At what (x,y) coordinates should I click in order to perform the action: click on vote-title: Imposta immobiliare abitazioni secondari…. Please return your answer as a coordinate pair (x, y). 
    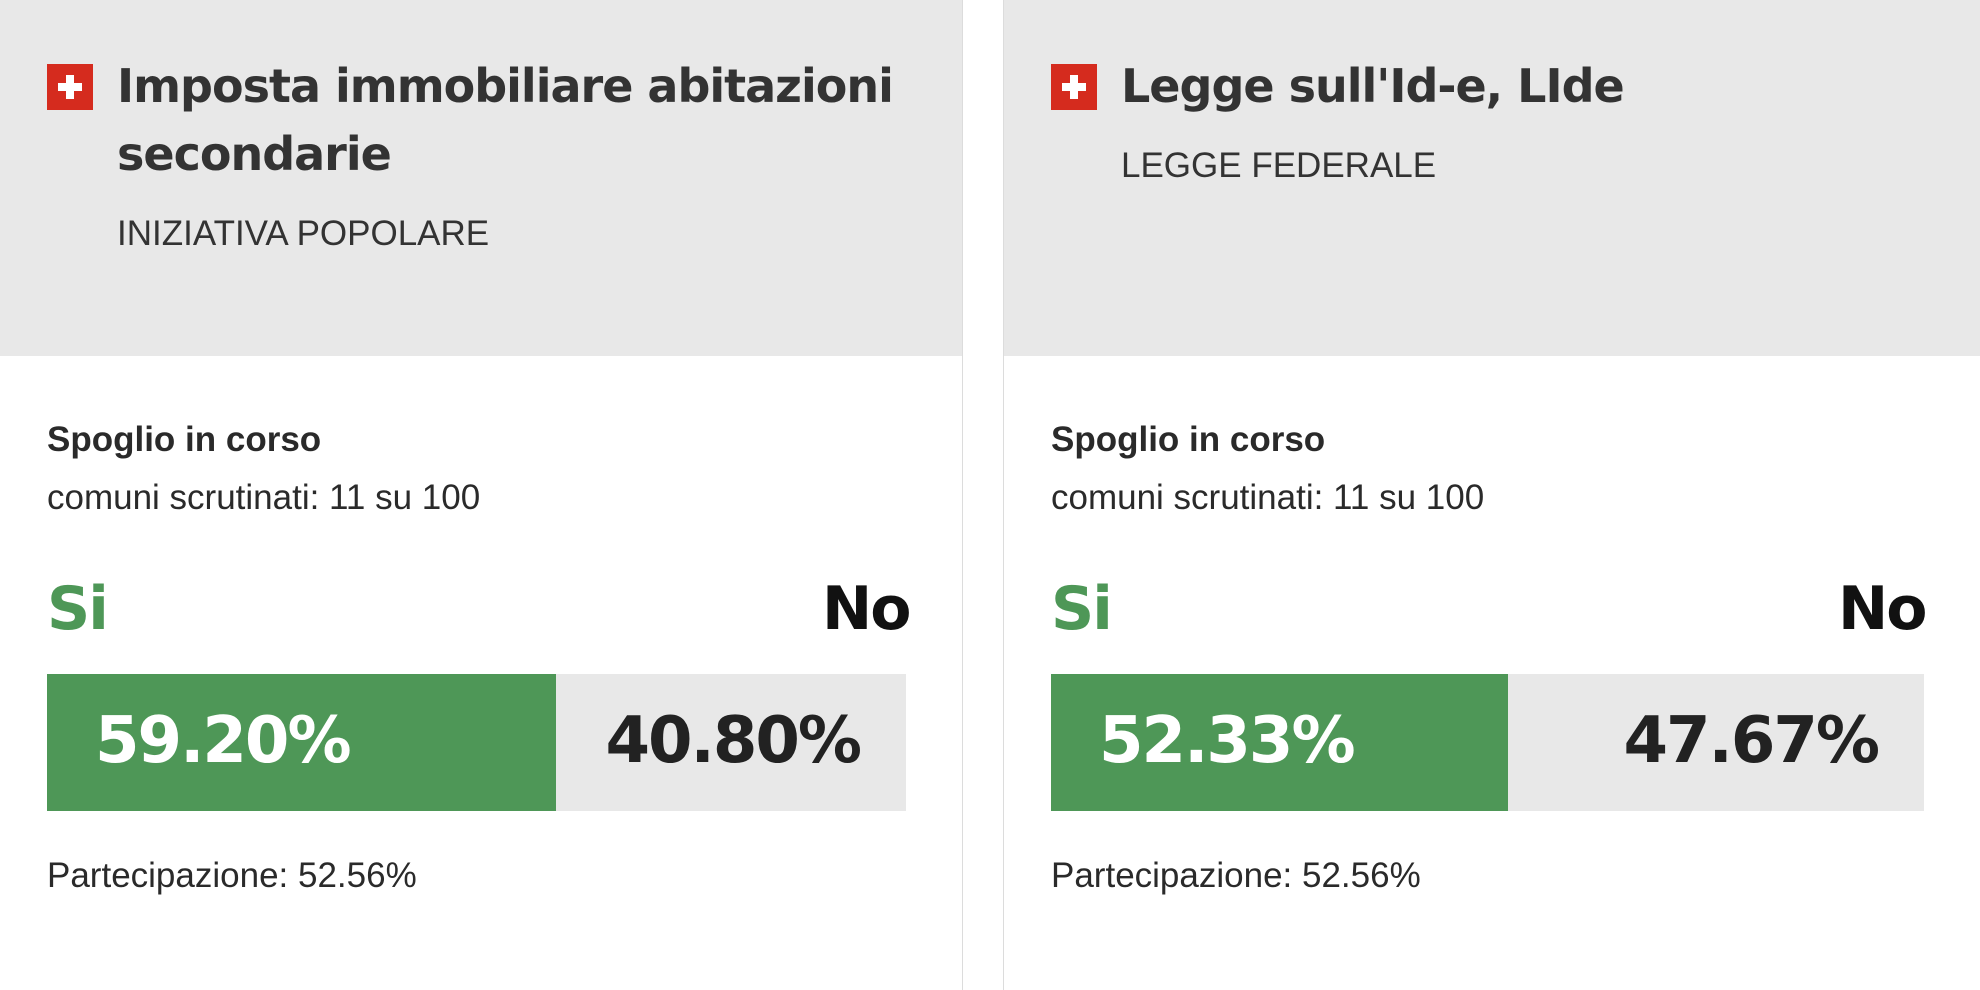
    Looking at the image, I should click on (505, 120).